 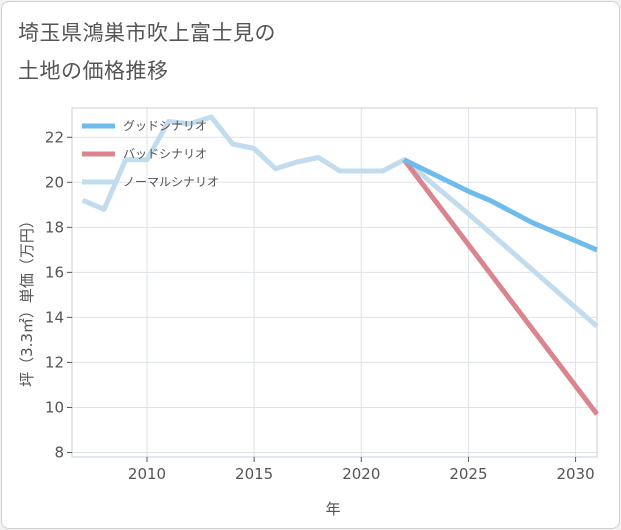 I want to click on y-tick-label: 16, so click(x=54, y=272).